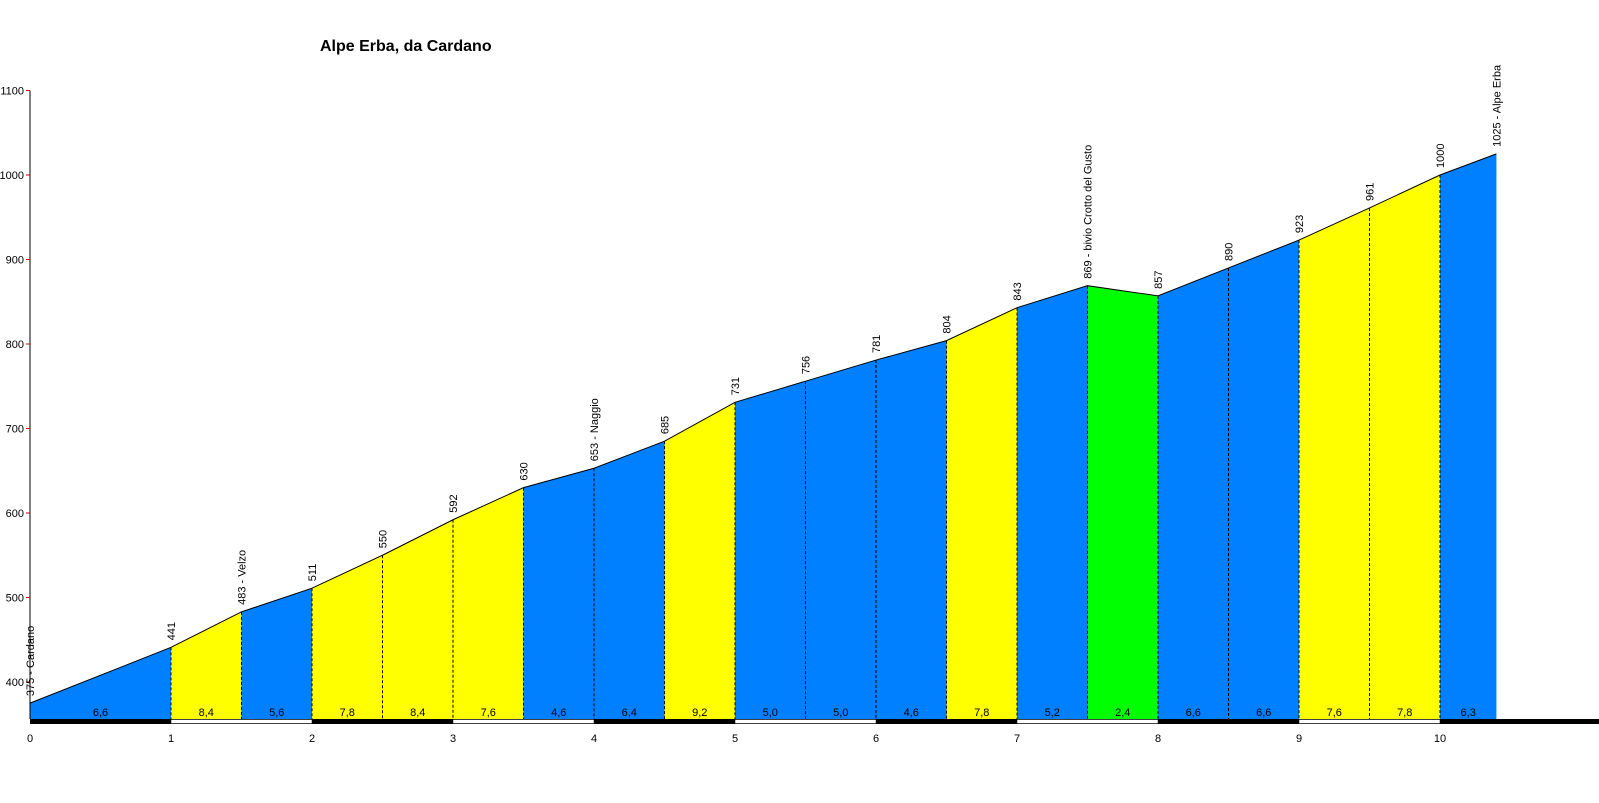  Describe the element at coordinates (595, 429) in the screenshot. I see `elevation-label: 653 - Naggio` at that location.